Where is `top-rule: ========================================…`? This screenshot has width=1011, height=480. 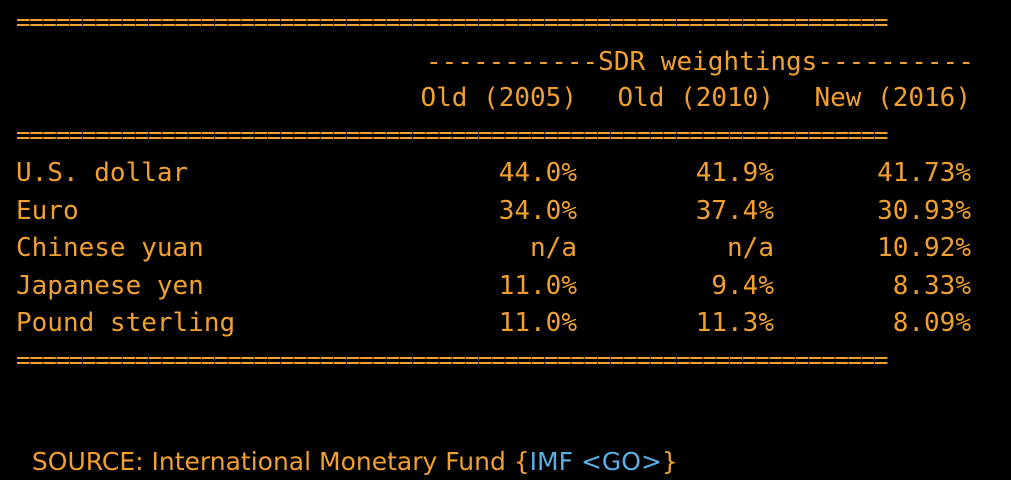 top-rule: ========================================… is located at coordinates (452, 22).